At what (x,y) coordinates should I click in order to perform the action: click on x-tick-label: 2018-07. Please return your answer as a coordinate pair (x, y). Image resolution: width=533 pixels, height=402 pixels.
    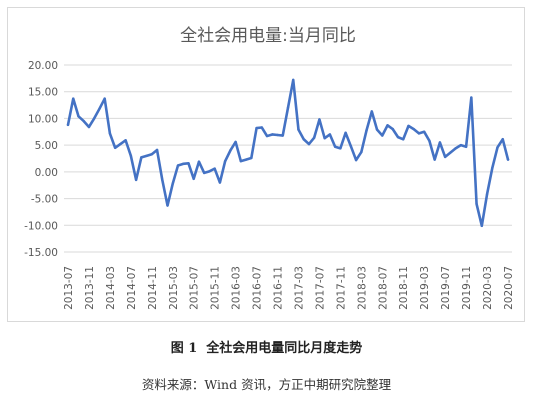
    Looking at the image, I should click on (383, 288).